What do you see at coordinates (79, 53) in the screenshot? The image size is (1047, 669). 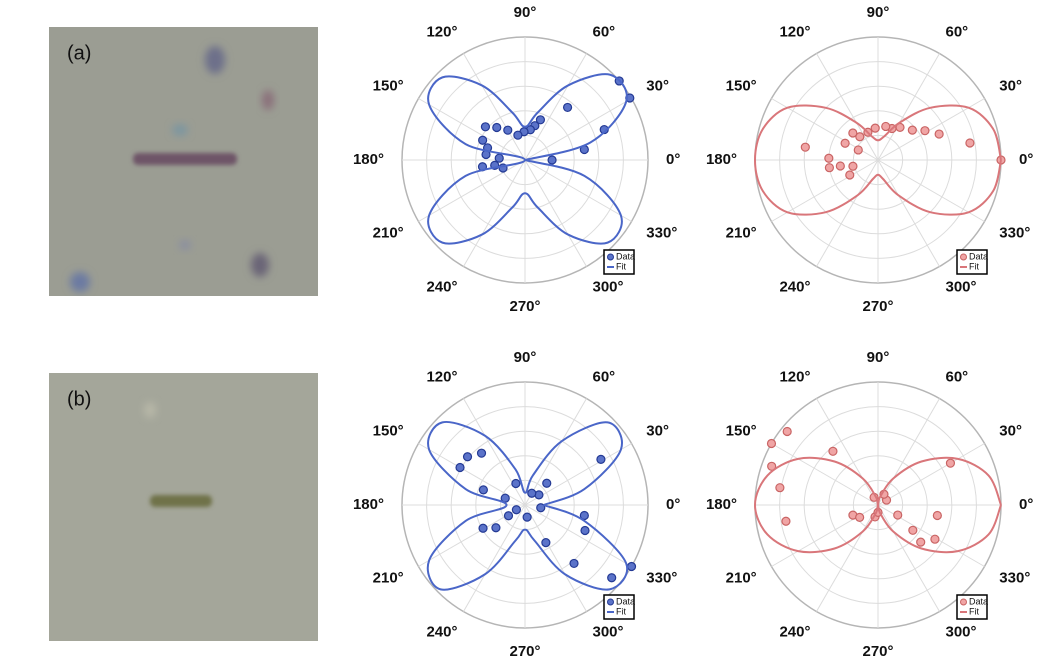 I see `panel-label: (a)` at bounding box center [79, 53].